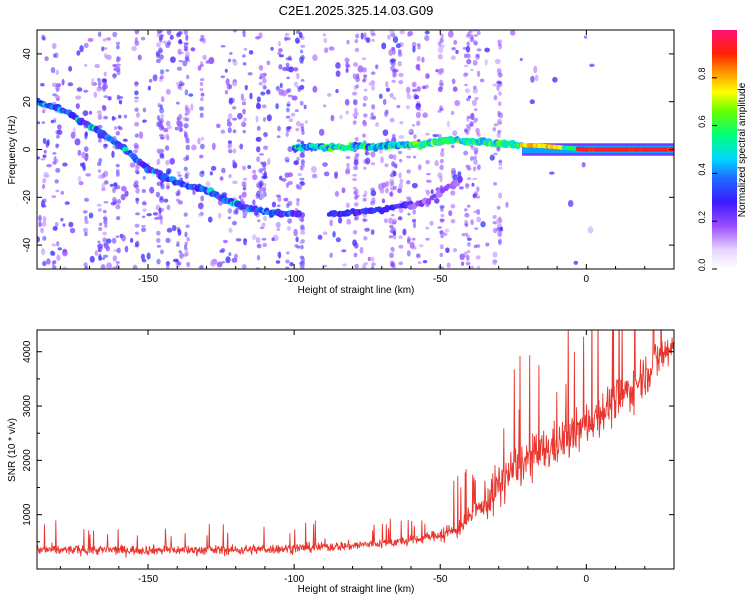 The height and width of the screenshot is (605, 750). I want to click on snr-y-label: SNR (10 * v/v), so click(12, 450).